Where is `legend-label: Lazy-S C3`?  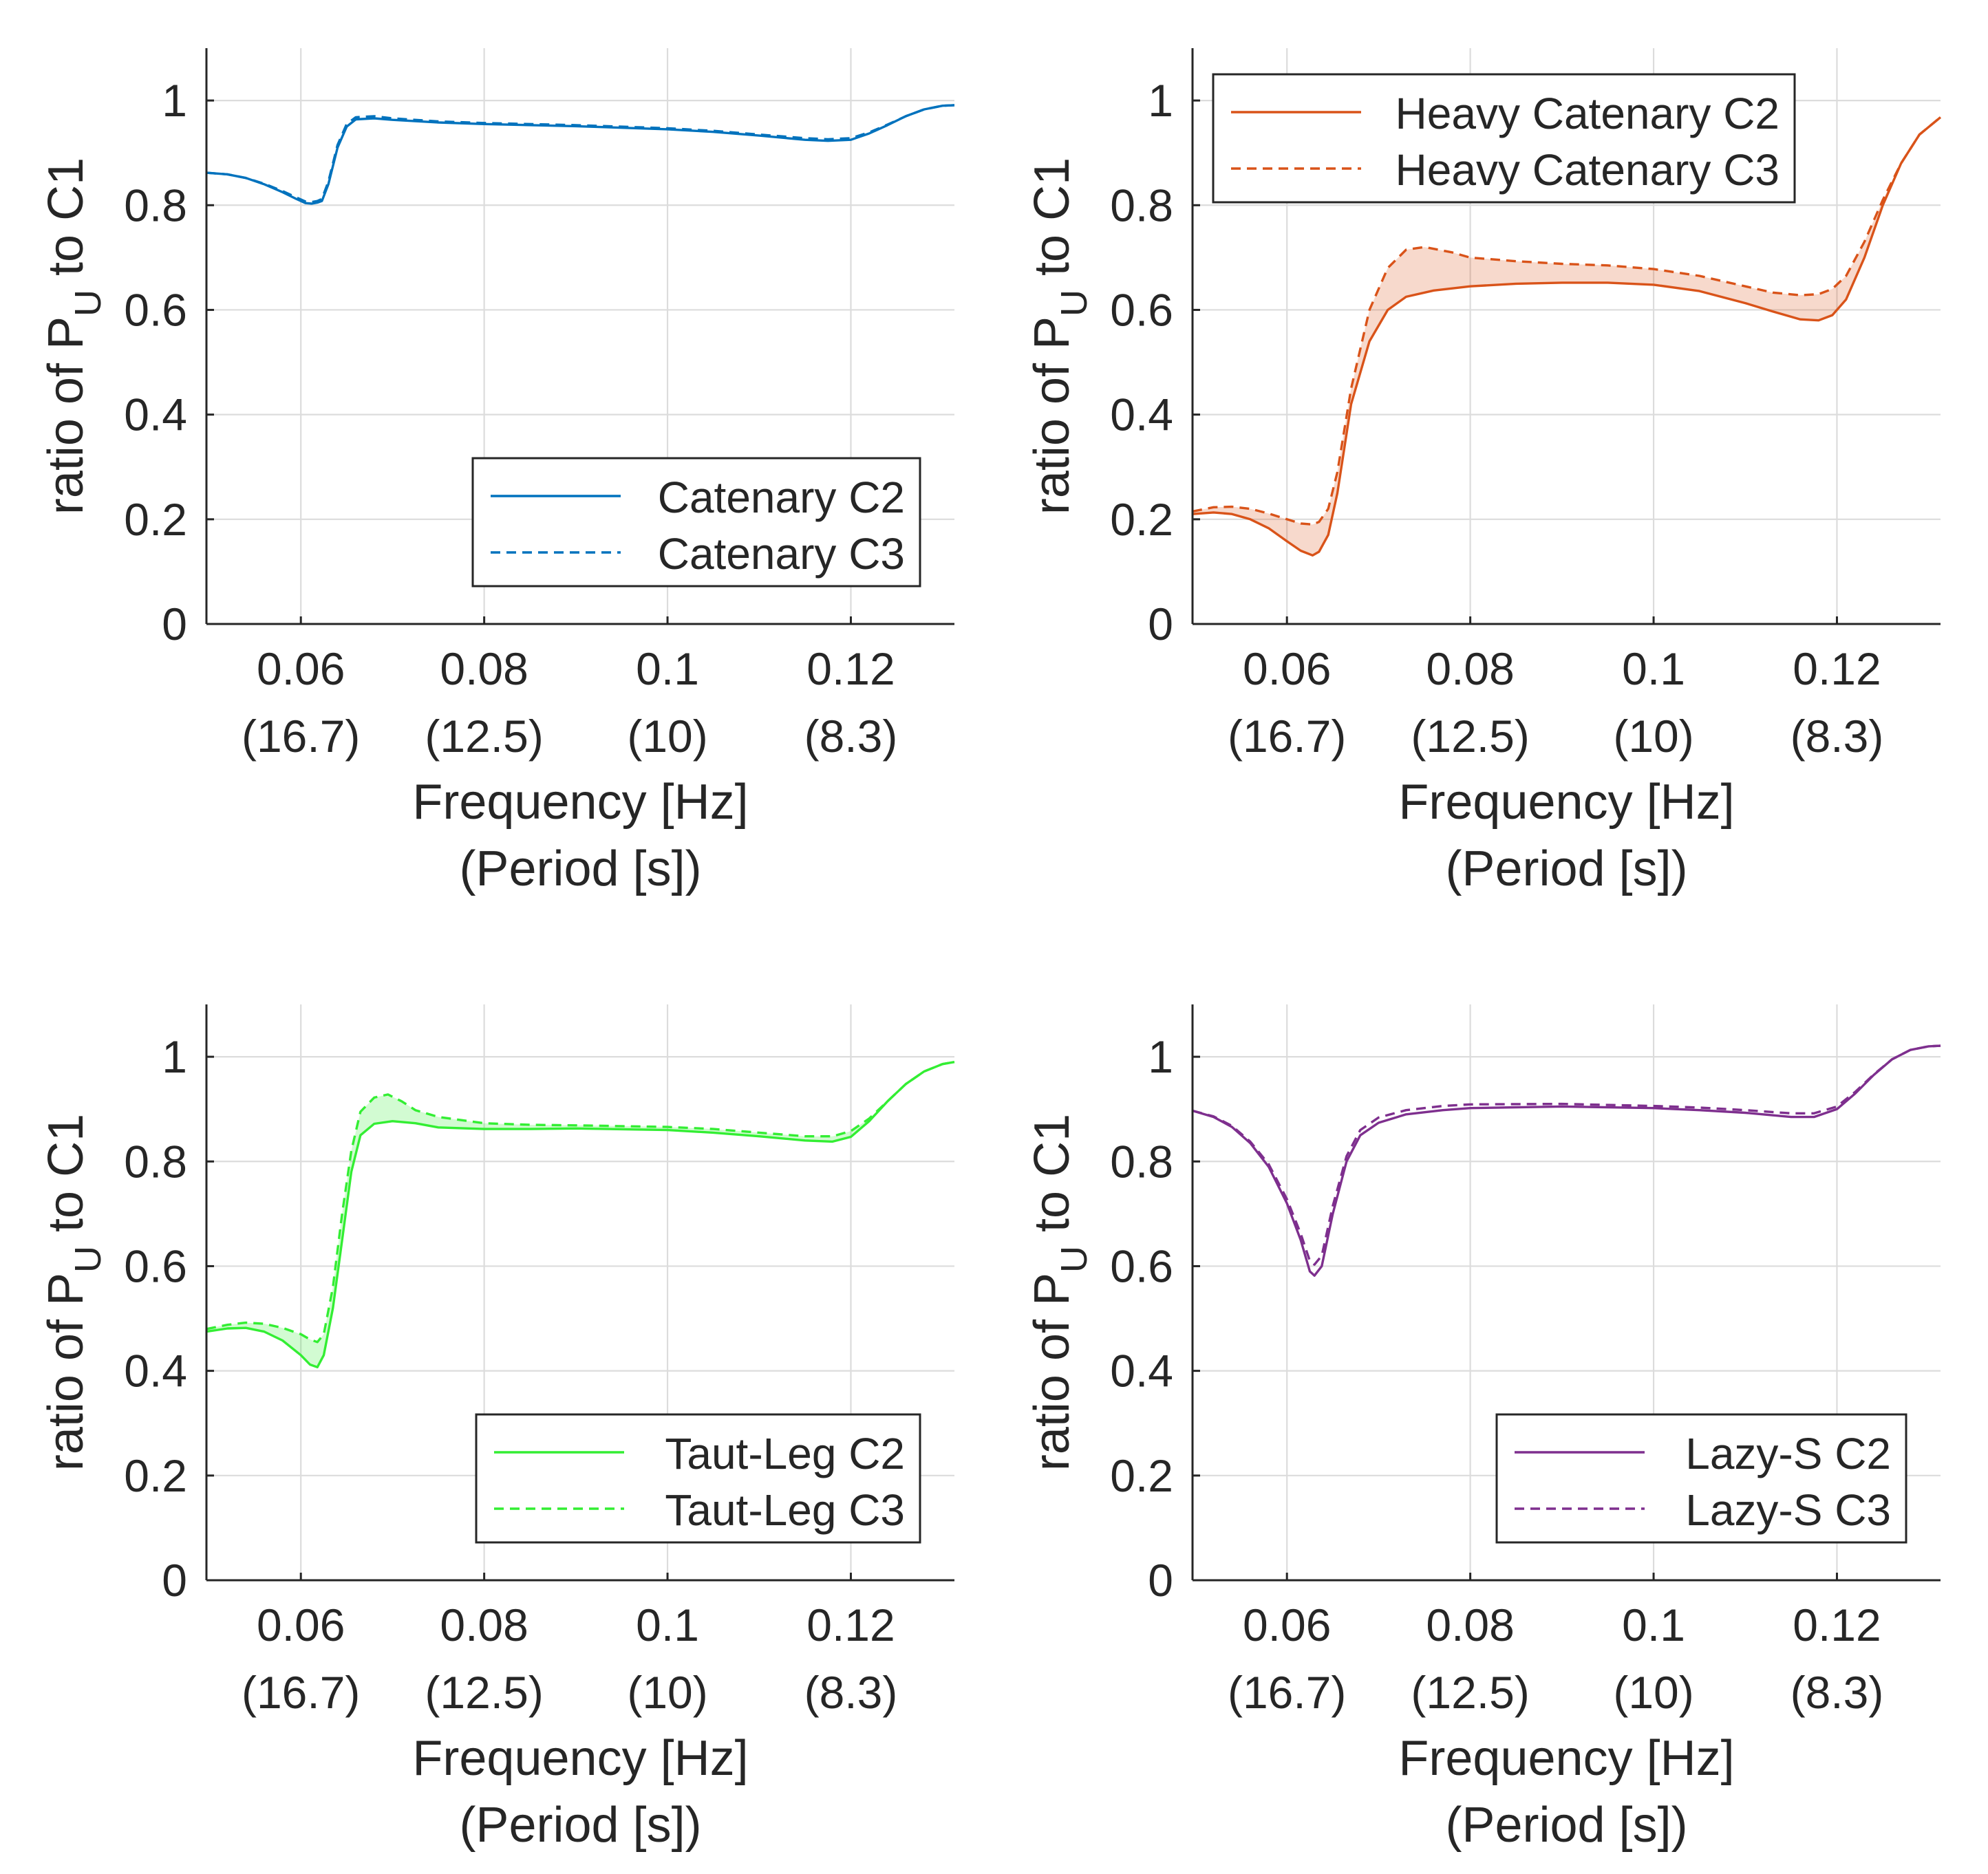 legend-label: Lazy-S C3 is located at coordinates (1788, 1510).